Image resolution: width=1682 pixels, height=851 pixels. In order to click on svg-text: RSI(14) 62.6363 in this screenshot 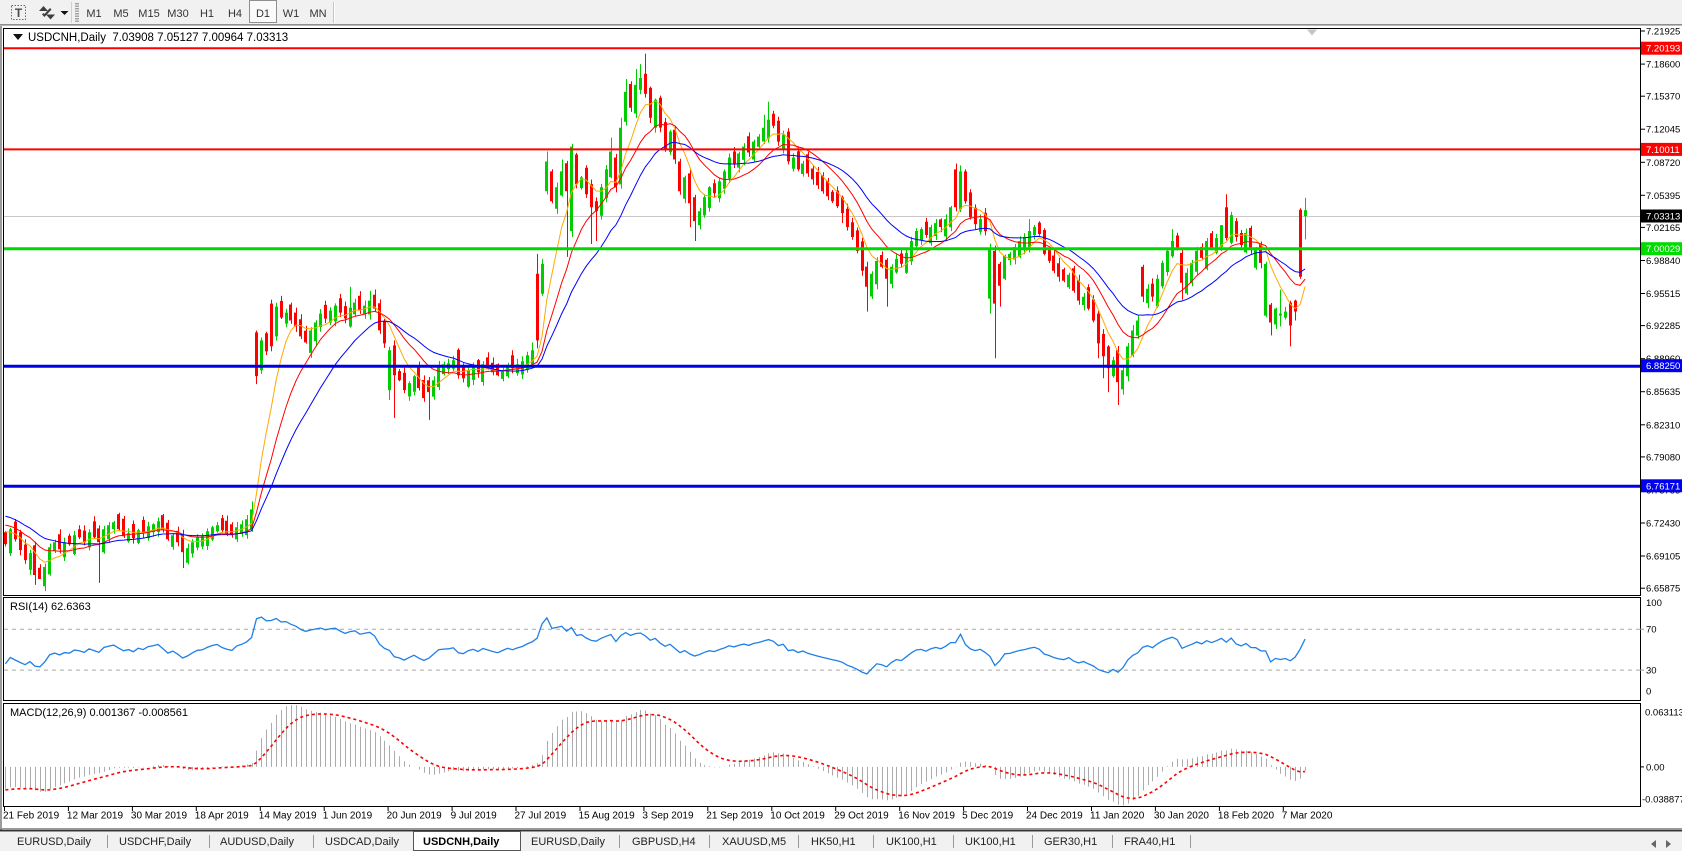, I will do `click(50, 607)`.